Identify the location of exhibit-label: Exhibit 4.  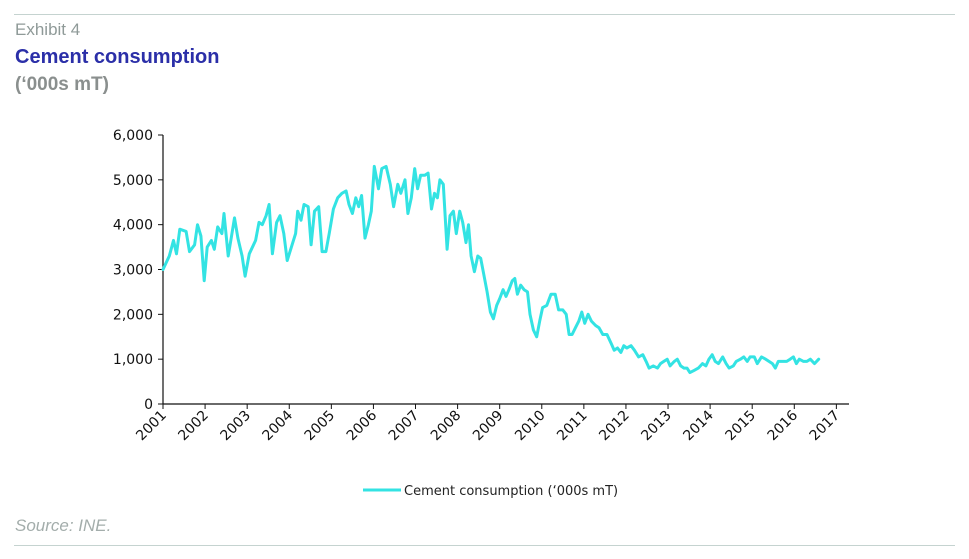
(48, 29).